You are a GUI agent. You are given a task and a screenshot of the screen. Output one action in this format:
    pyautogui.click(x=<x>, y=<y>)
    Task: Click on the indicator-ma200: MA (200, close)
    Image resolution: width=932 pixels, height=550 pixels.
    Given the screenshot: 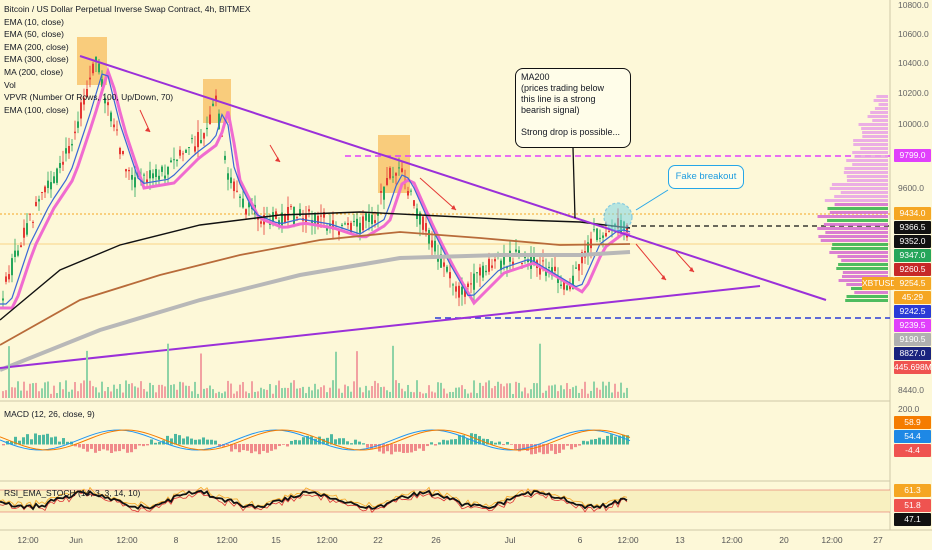 What is the action you would take?
    pyautogui.click(x=34, y=71)
    